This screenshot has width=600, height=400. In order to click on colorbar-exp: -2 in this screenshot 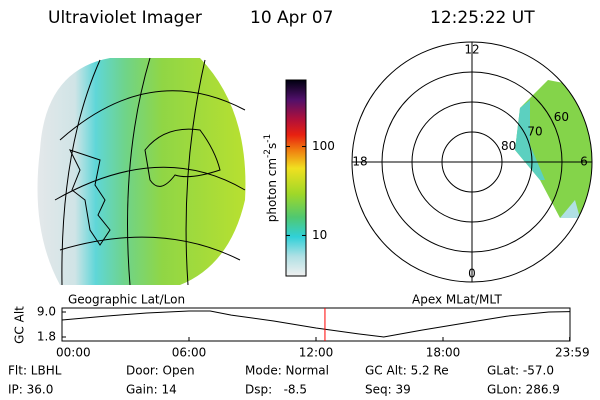, I will do `click(268, 153)`.